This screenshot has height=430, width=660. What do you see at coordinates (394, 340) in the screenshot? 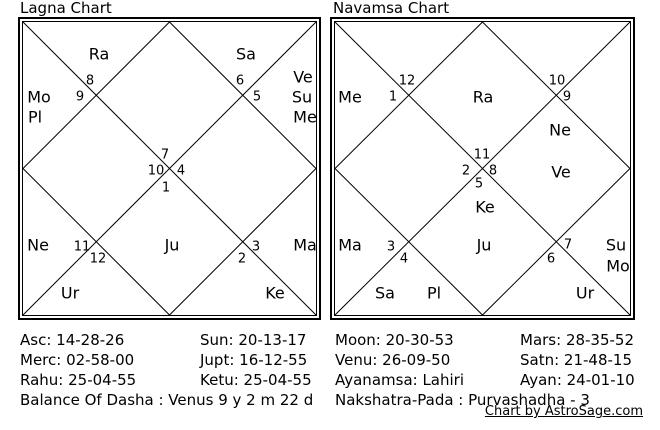
I see `detail-line: Moon: 20-30-53` at bounding box center [394, 340].